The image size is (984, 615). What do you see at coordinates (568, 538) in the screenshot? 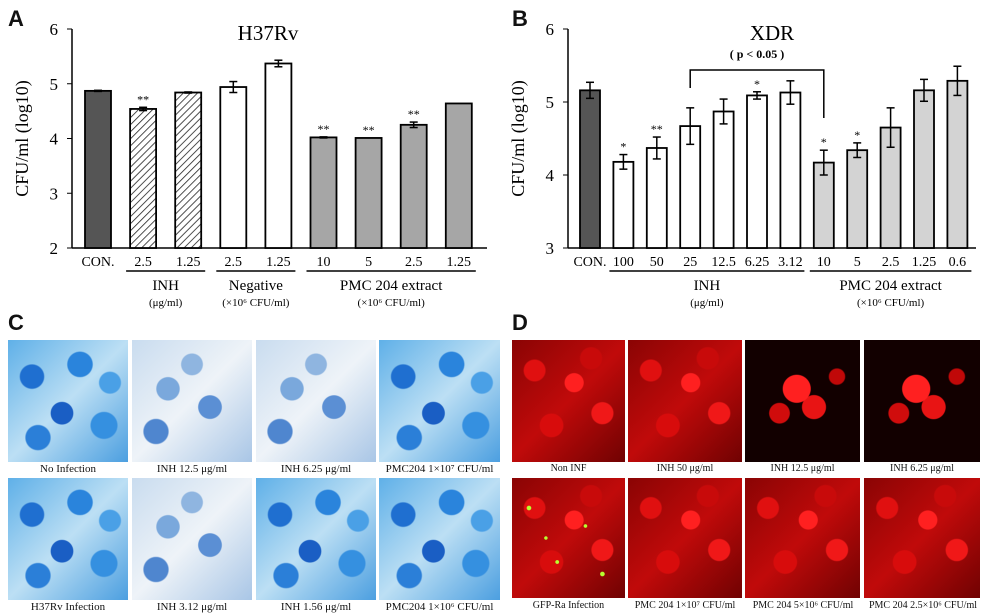
I see `fluorescence-gfp-ra-infection` at bounding box center [568, 538].